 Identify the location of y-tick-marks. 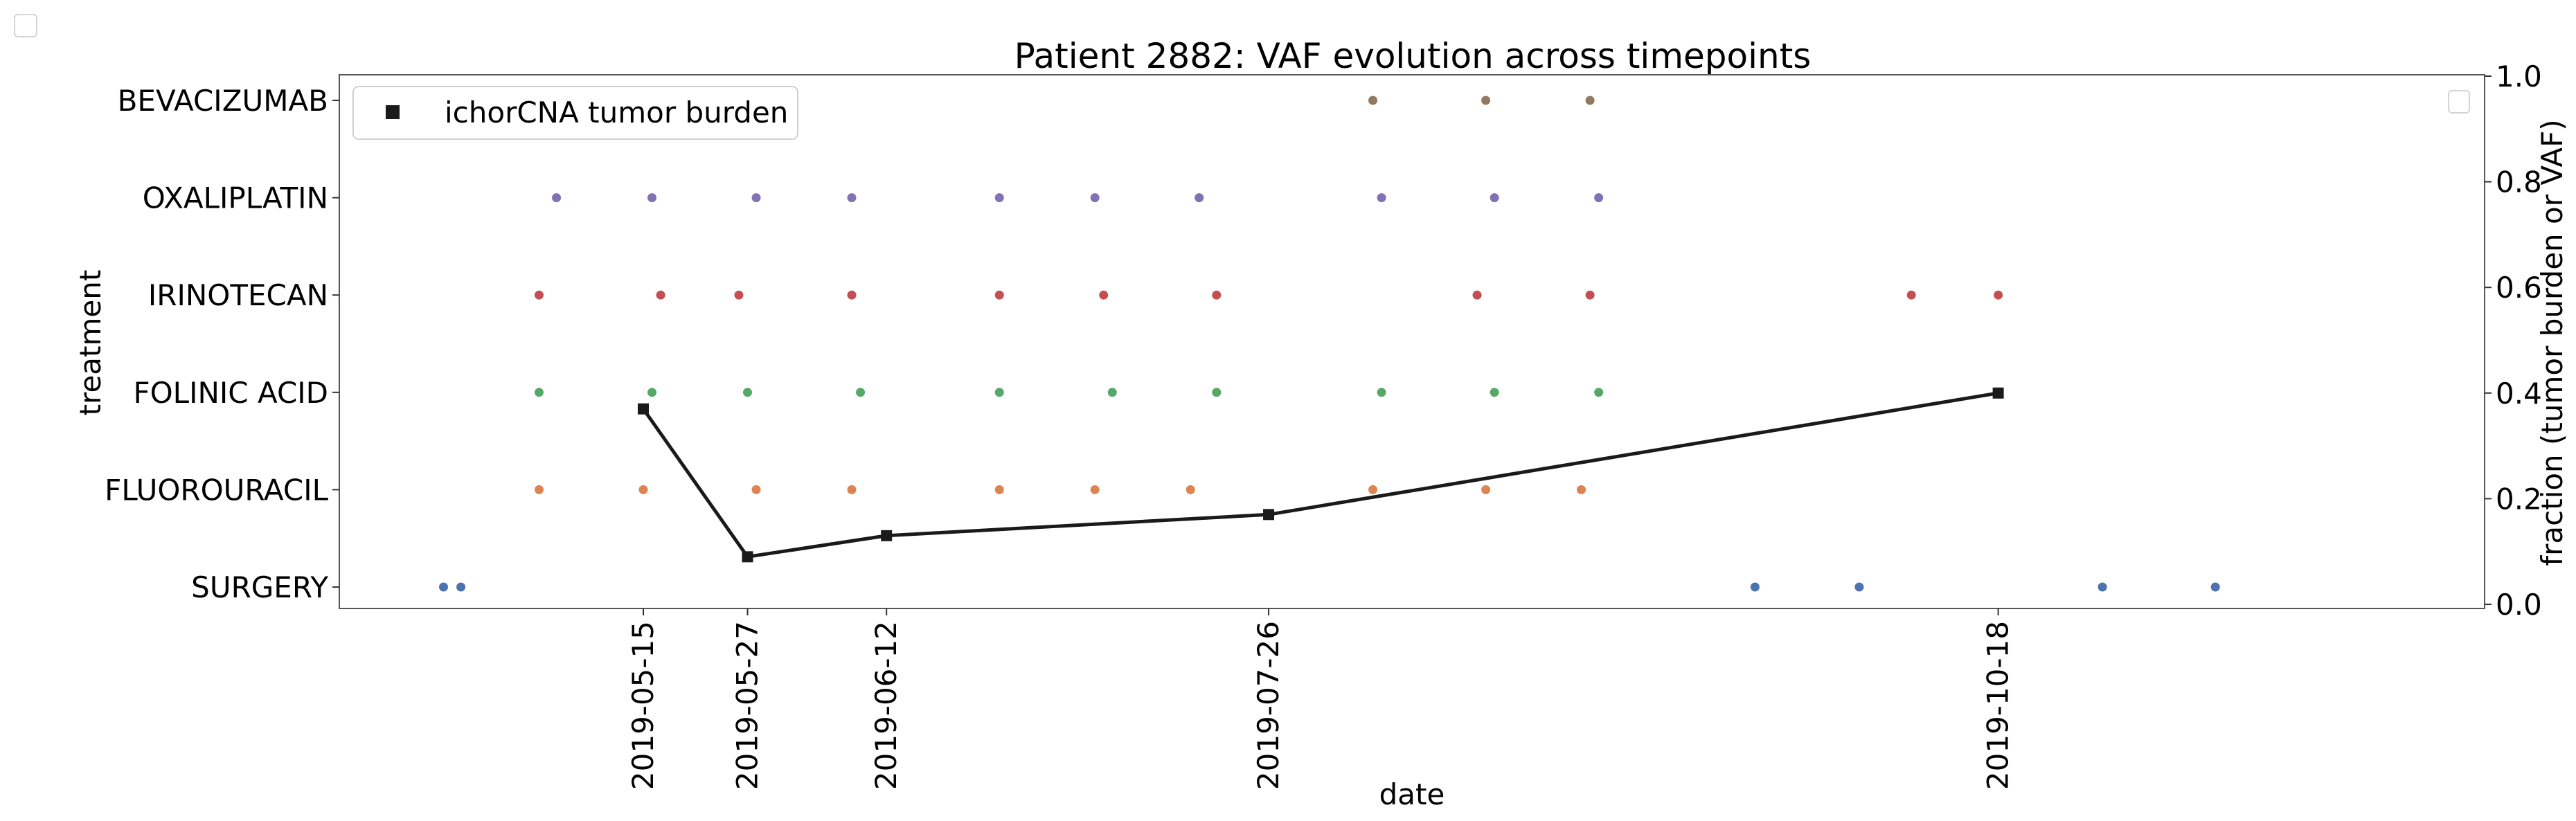
(335, 344).